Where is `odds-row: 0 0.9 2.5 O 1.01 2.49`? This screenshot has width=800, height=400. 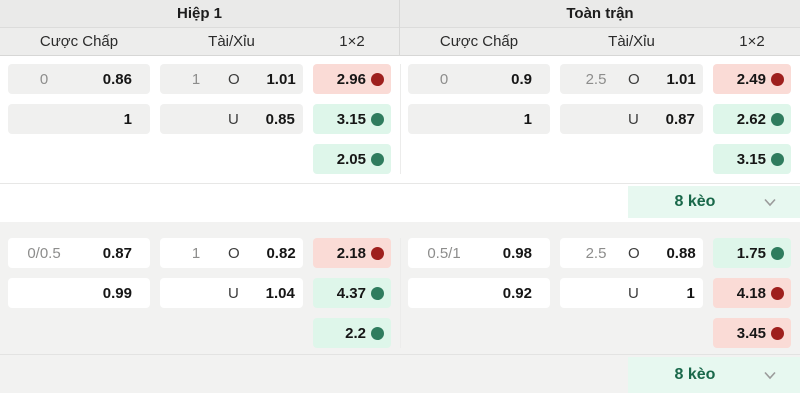 odds-row: 0 0.9 2.5 O 1.01 2.49 is located at coordinates (604, 79).